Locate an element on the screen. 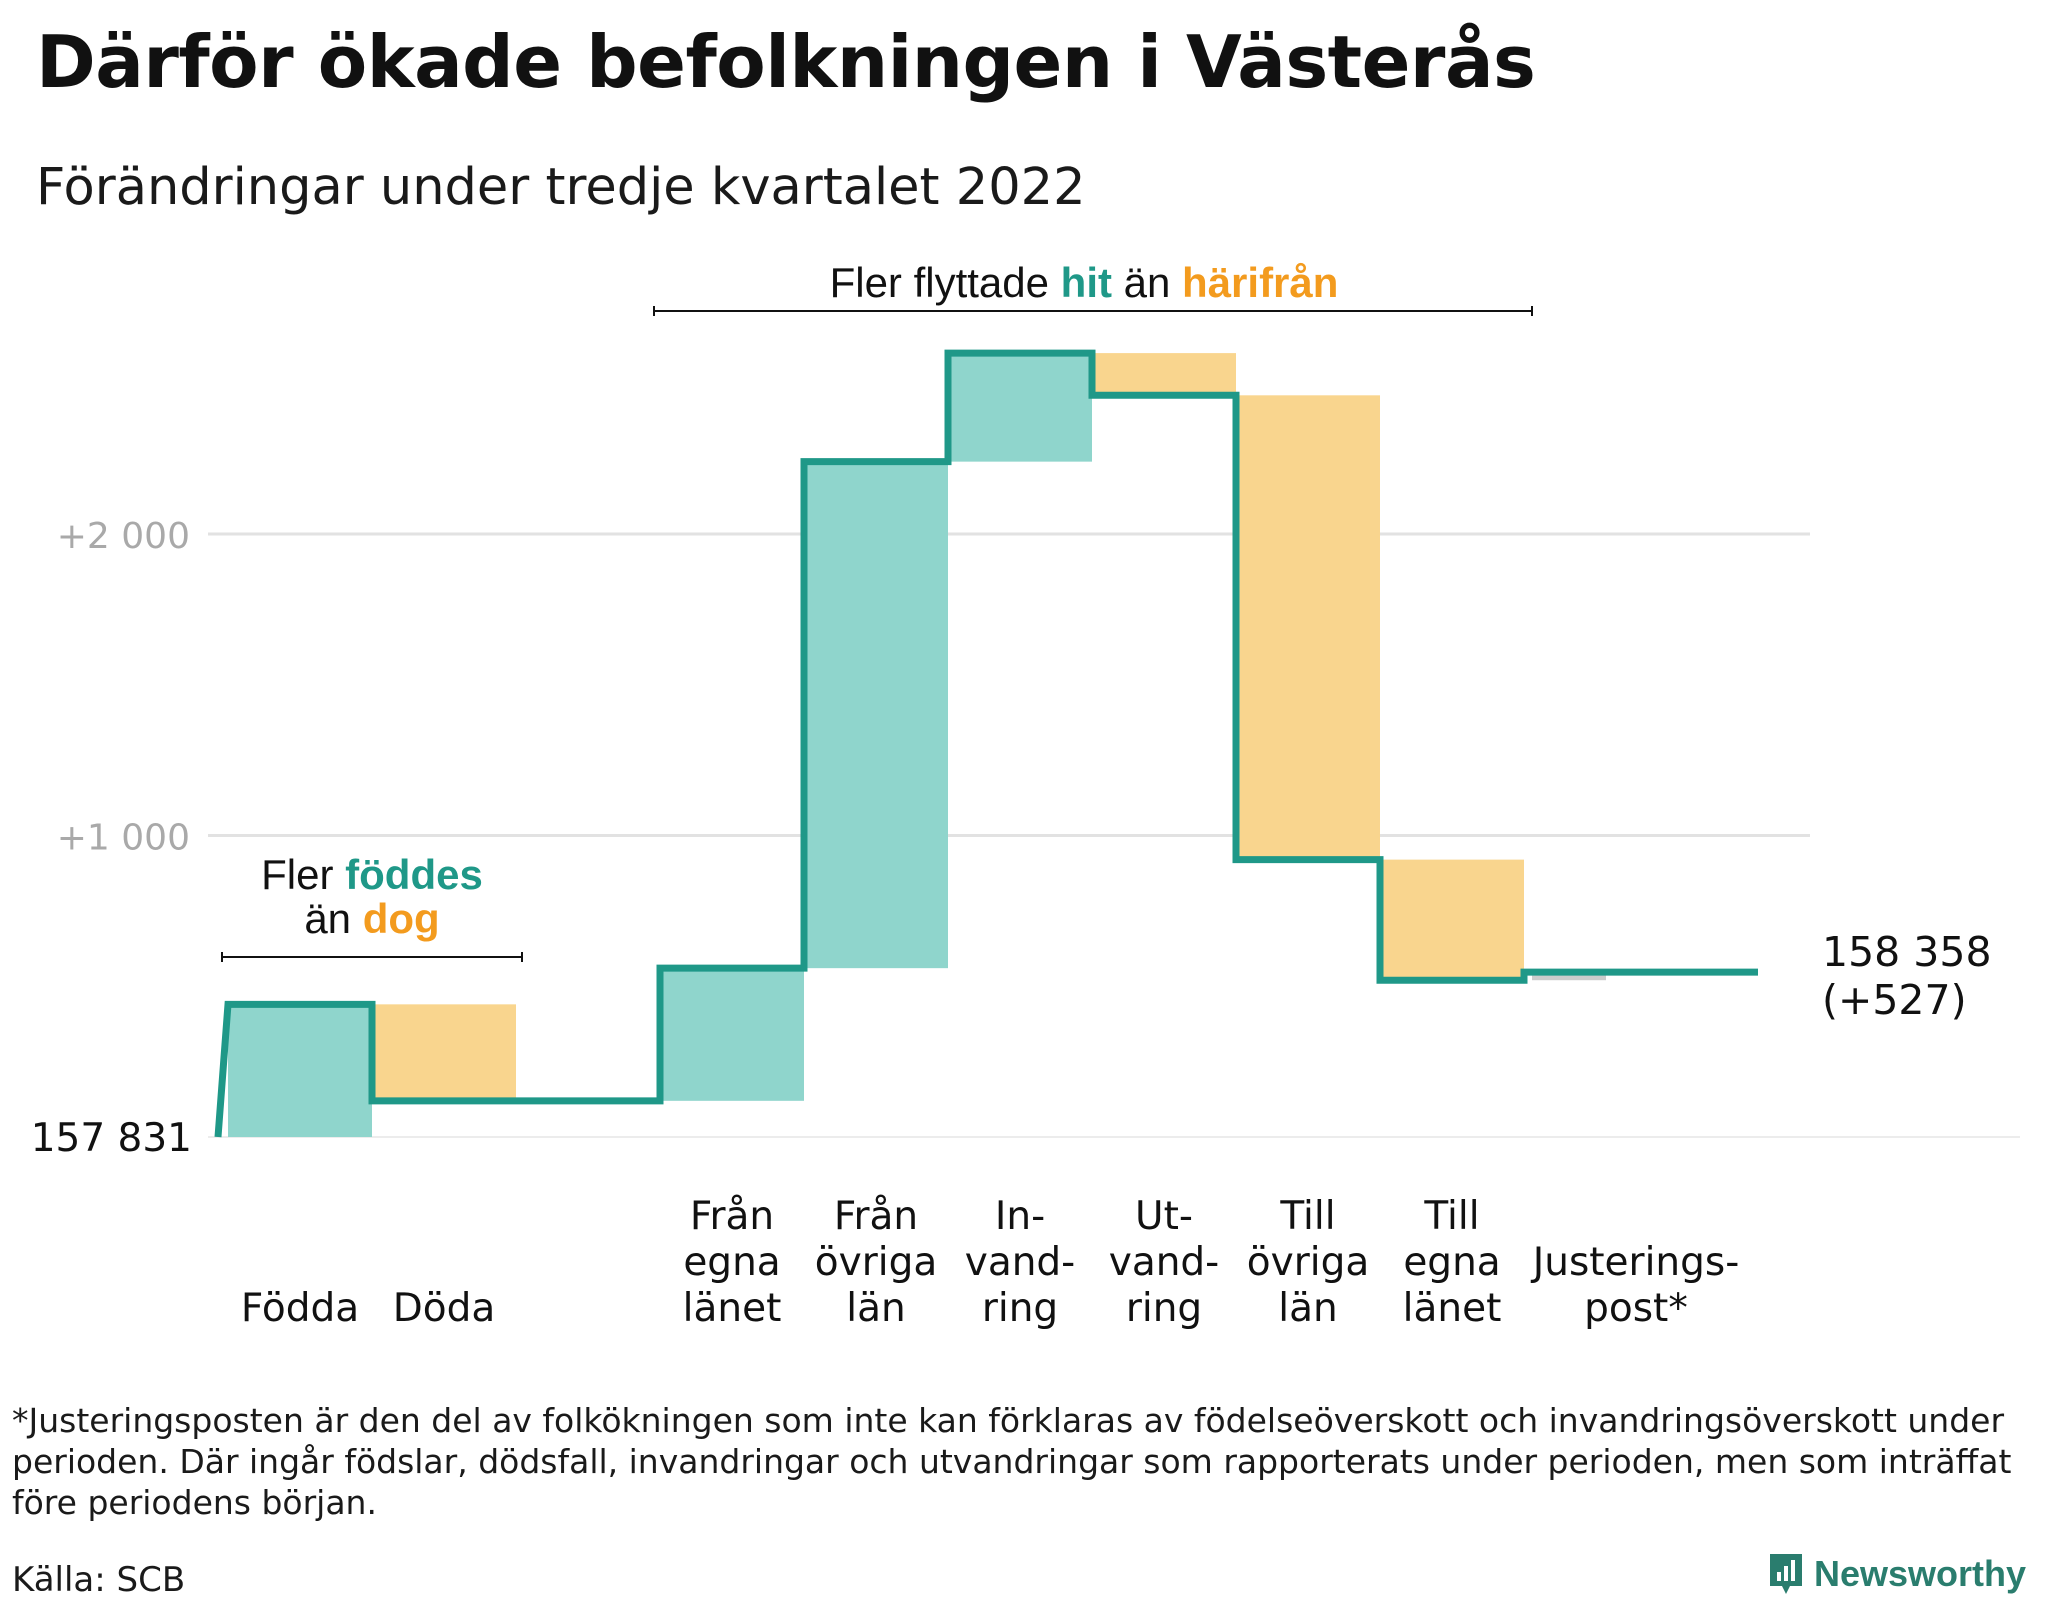 The image size is (2048, 1600). y-tick-label: +2 000 is located at coordinates (123, 536).